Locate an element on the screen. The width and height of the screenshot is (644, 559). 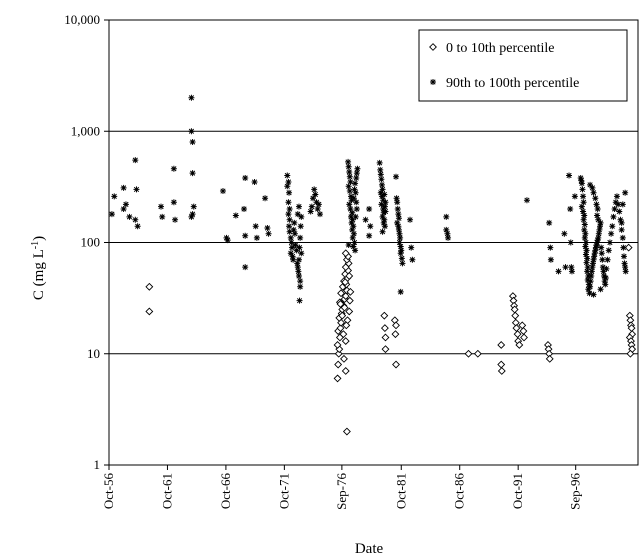
legend-label-high: 90th to 100th percentile is located at coordinates (512, 83).